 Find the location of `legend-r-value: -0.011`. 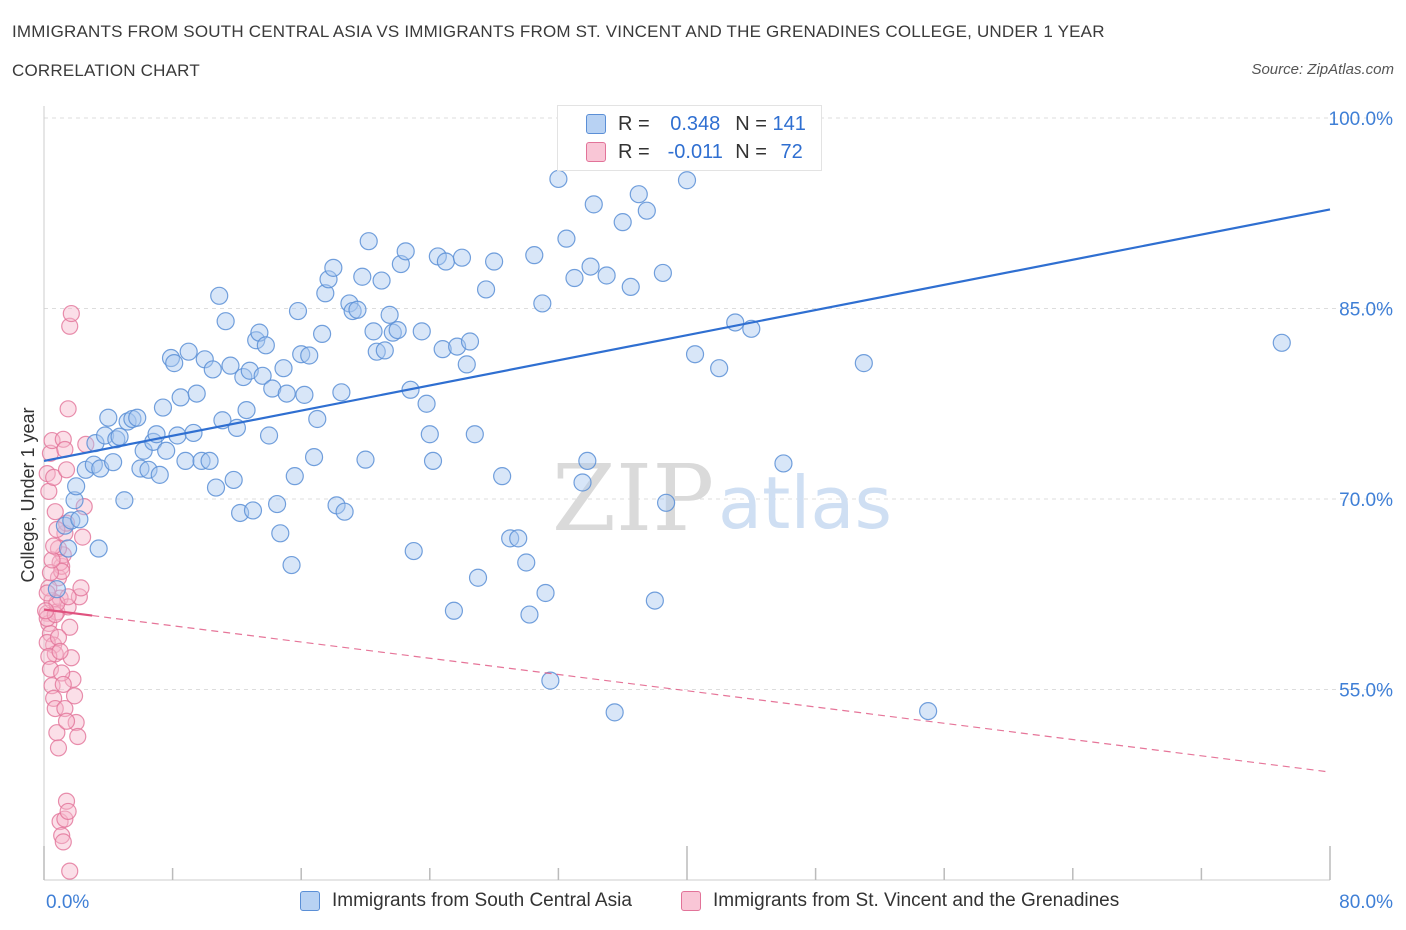

legend-r-value: -0.011 is located at coordinates (695, 151).